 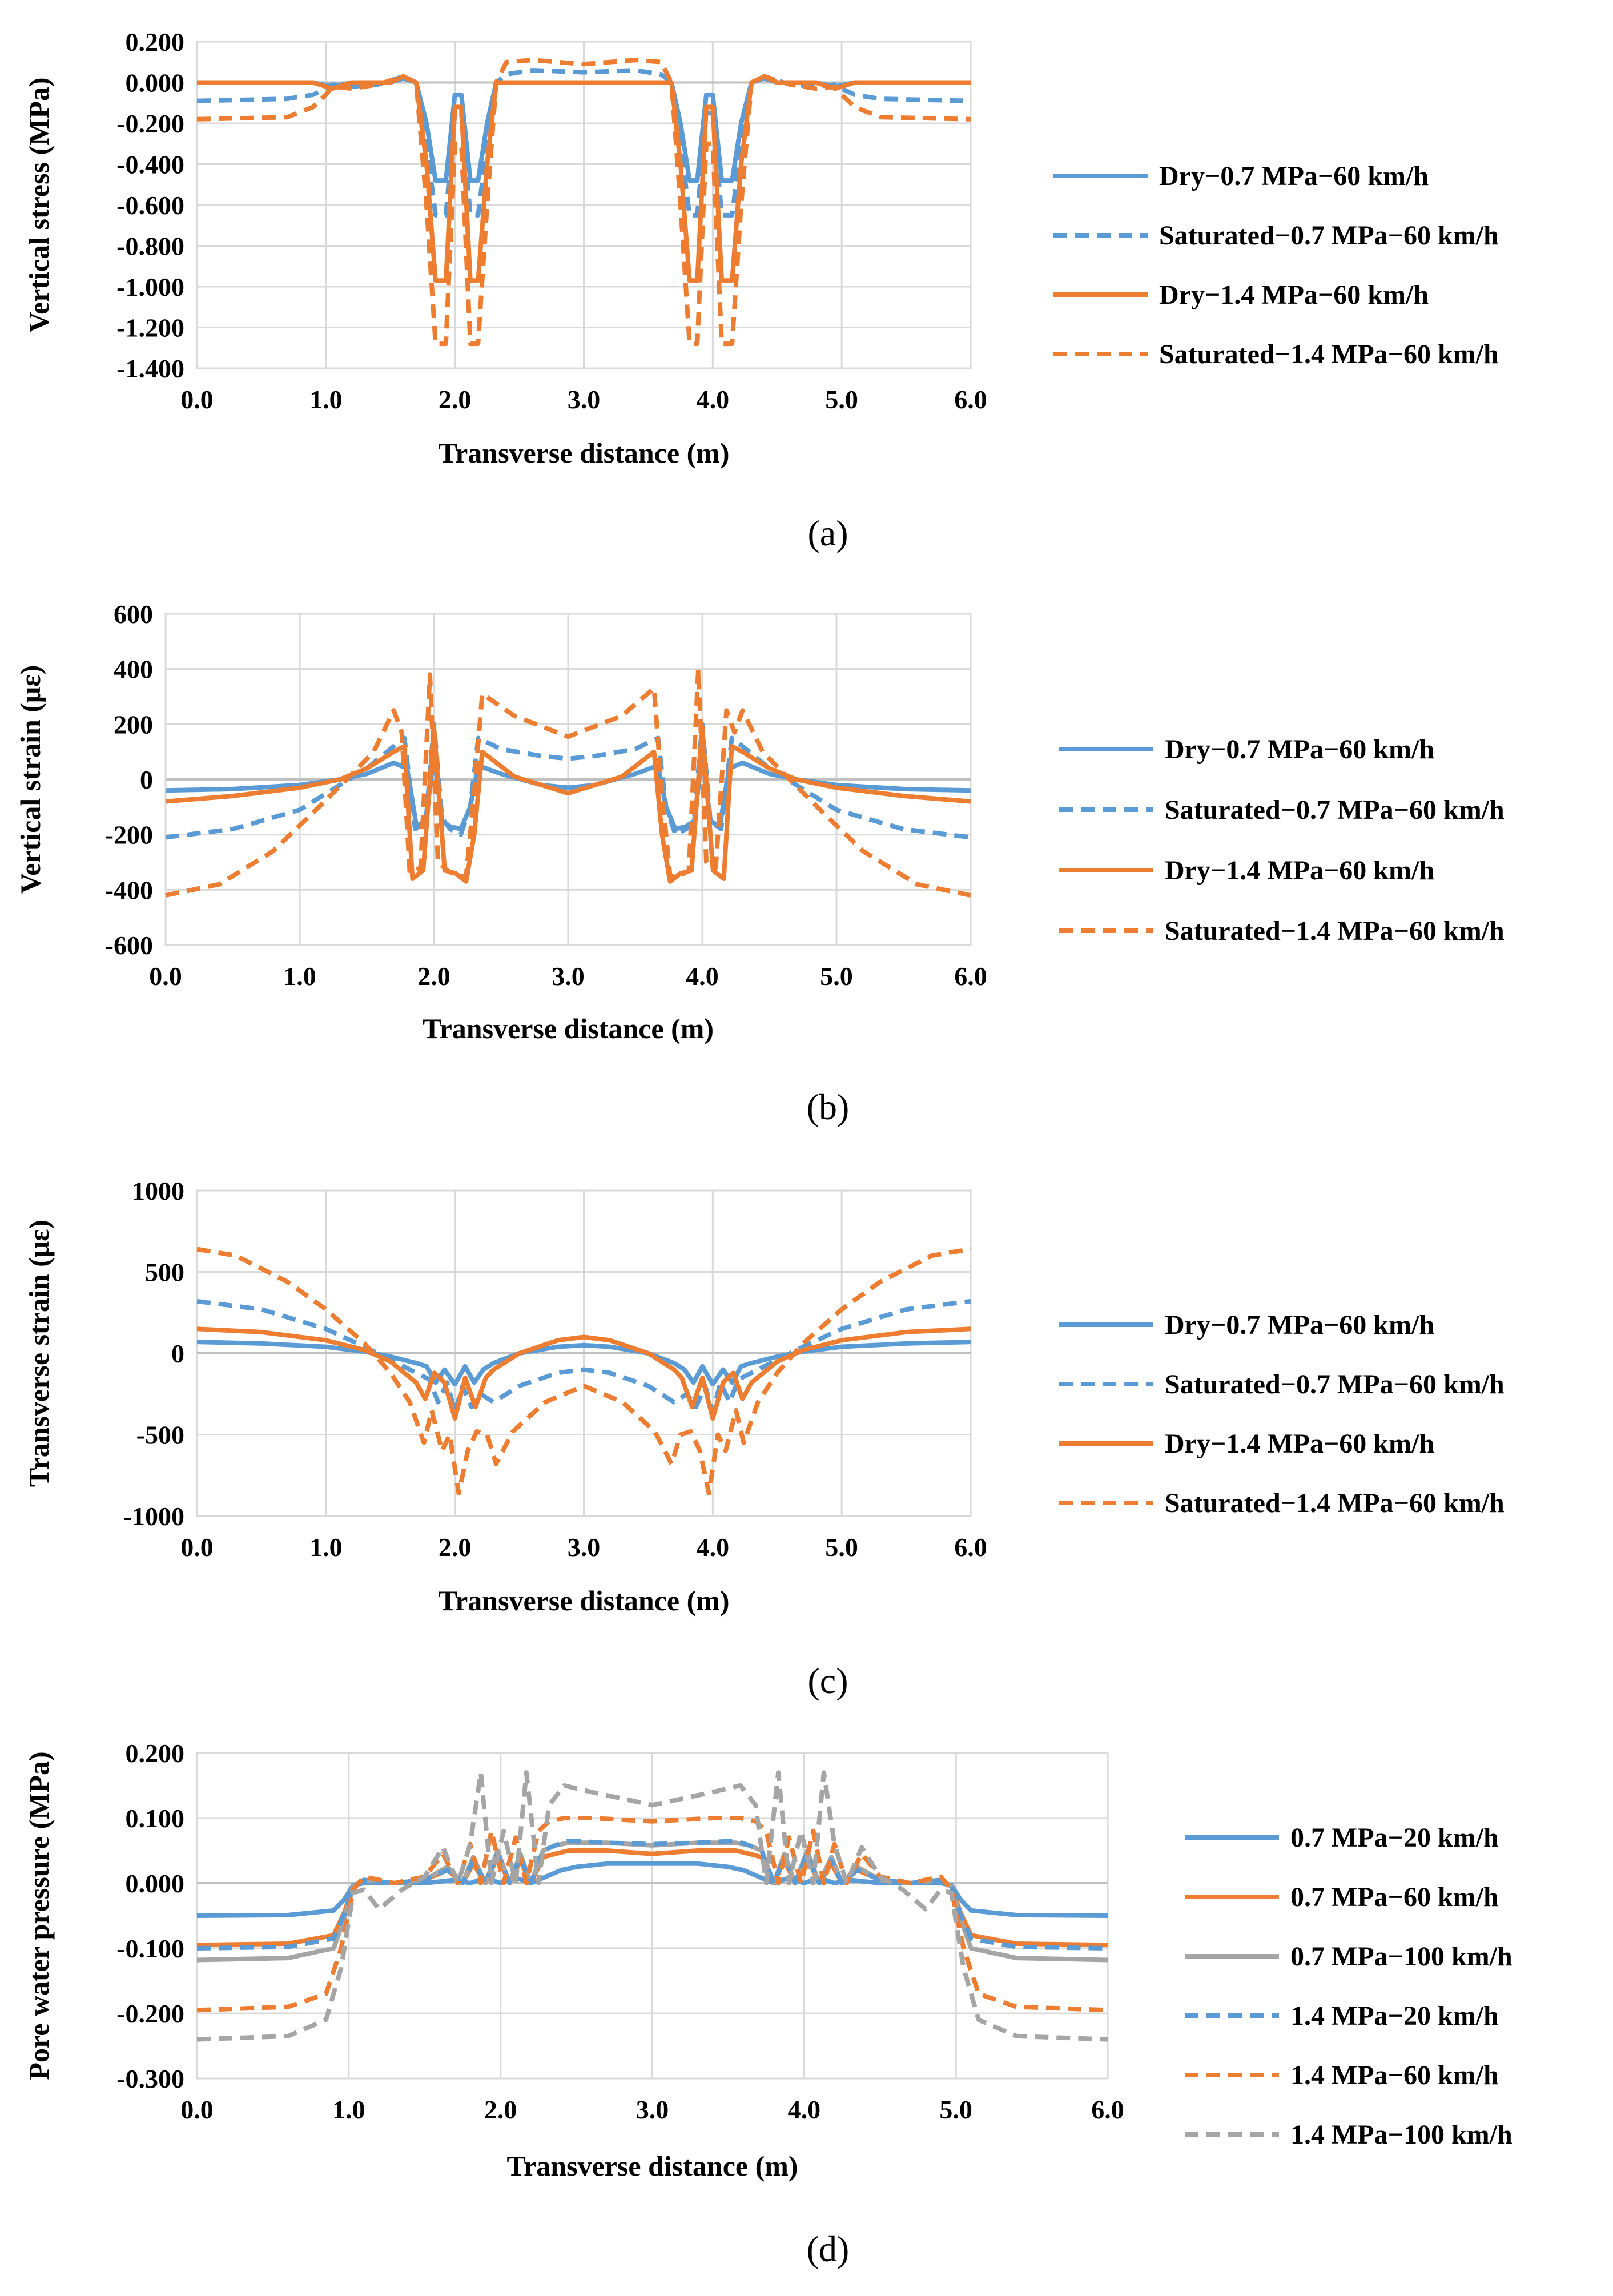 What do you see at coordinates (150, 164) in the screenshot?
I see `y-tick-label: -0.400` at bounding box center [150, 164].